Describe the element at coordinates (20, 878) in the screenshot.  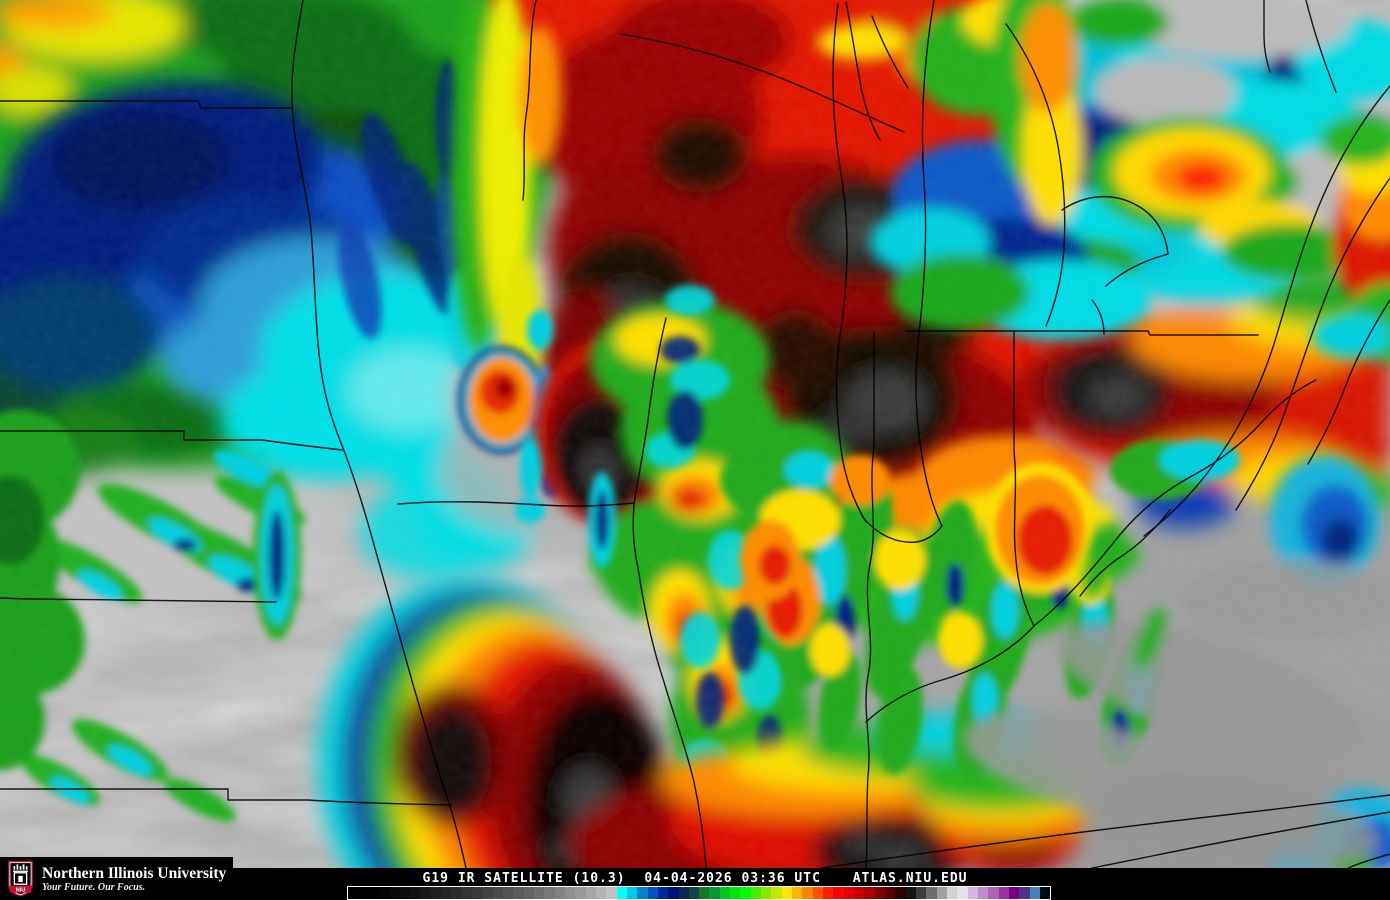
I see `niu-shield-icon: NIU` at that location.